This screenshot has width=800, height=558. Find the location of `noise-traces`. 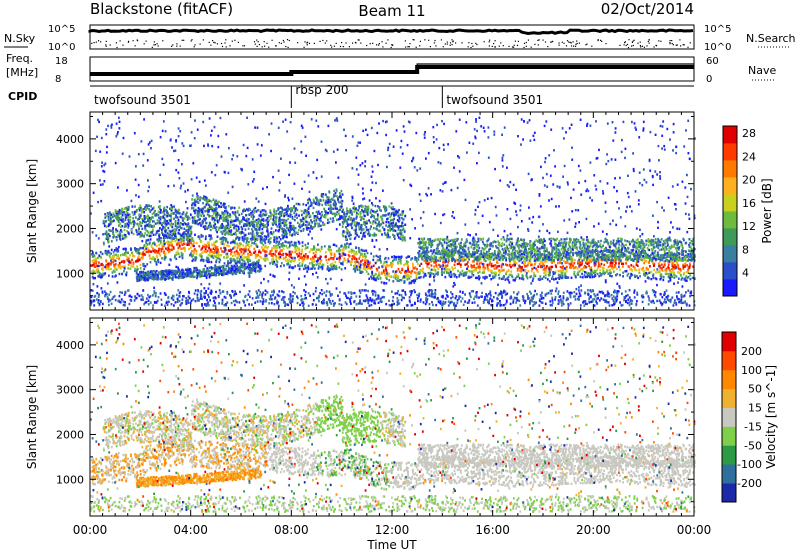

noise-traces is located at coordinates (391, 39).